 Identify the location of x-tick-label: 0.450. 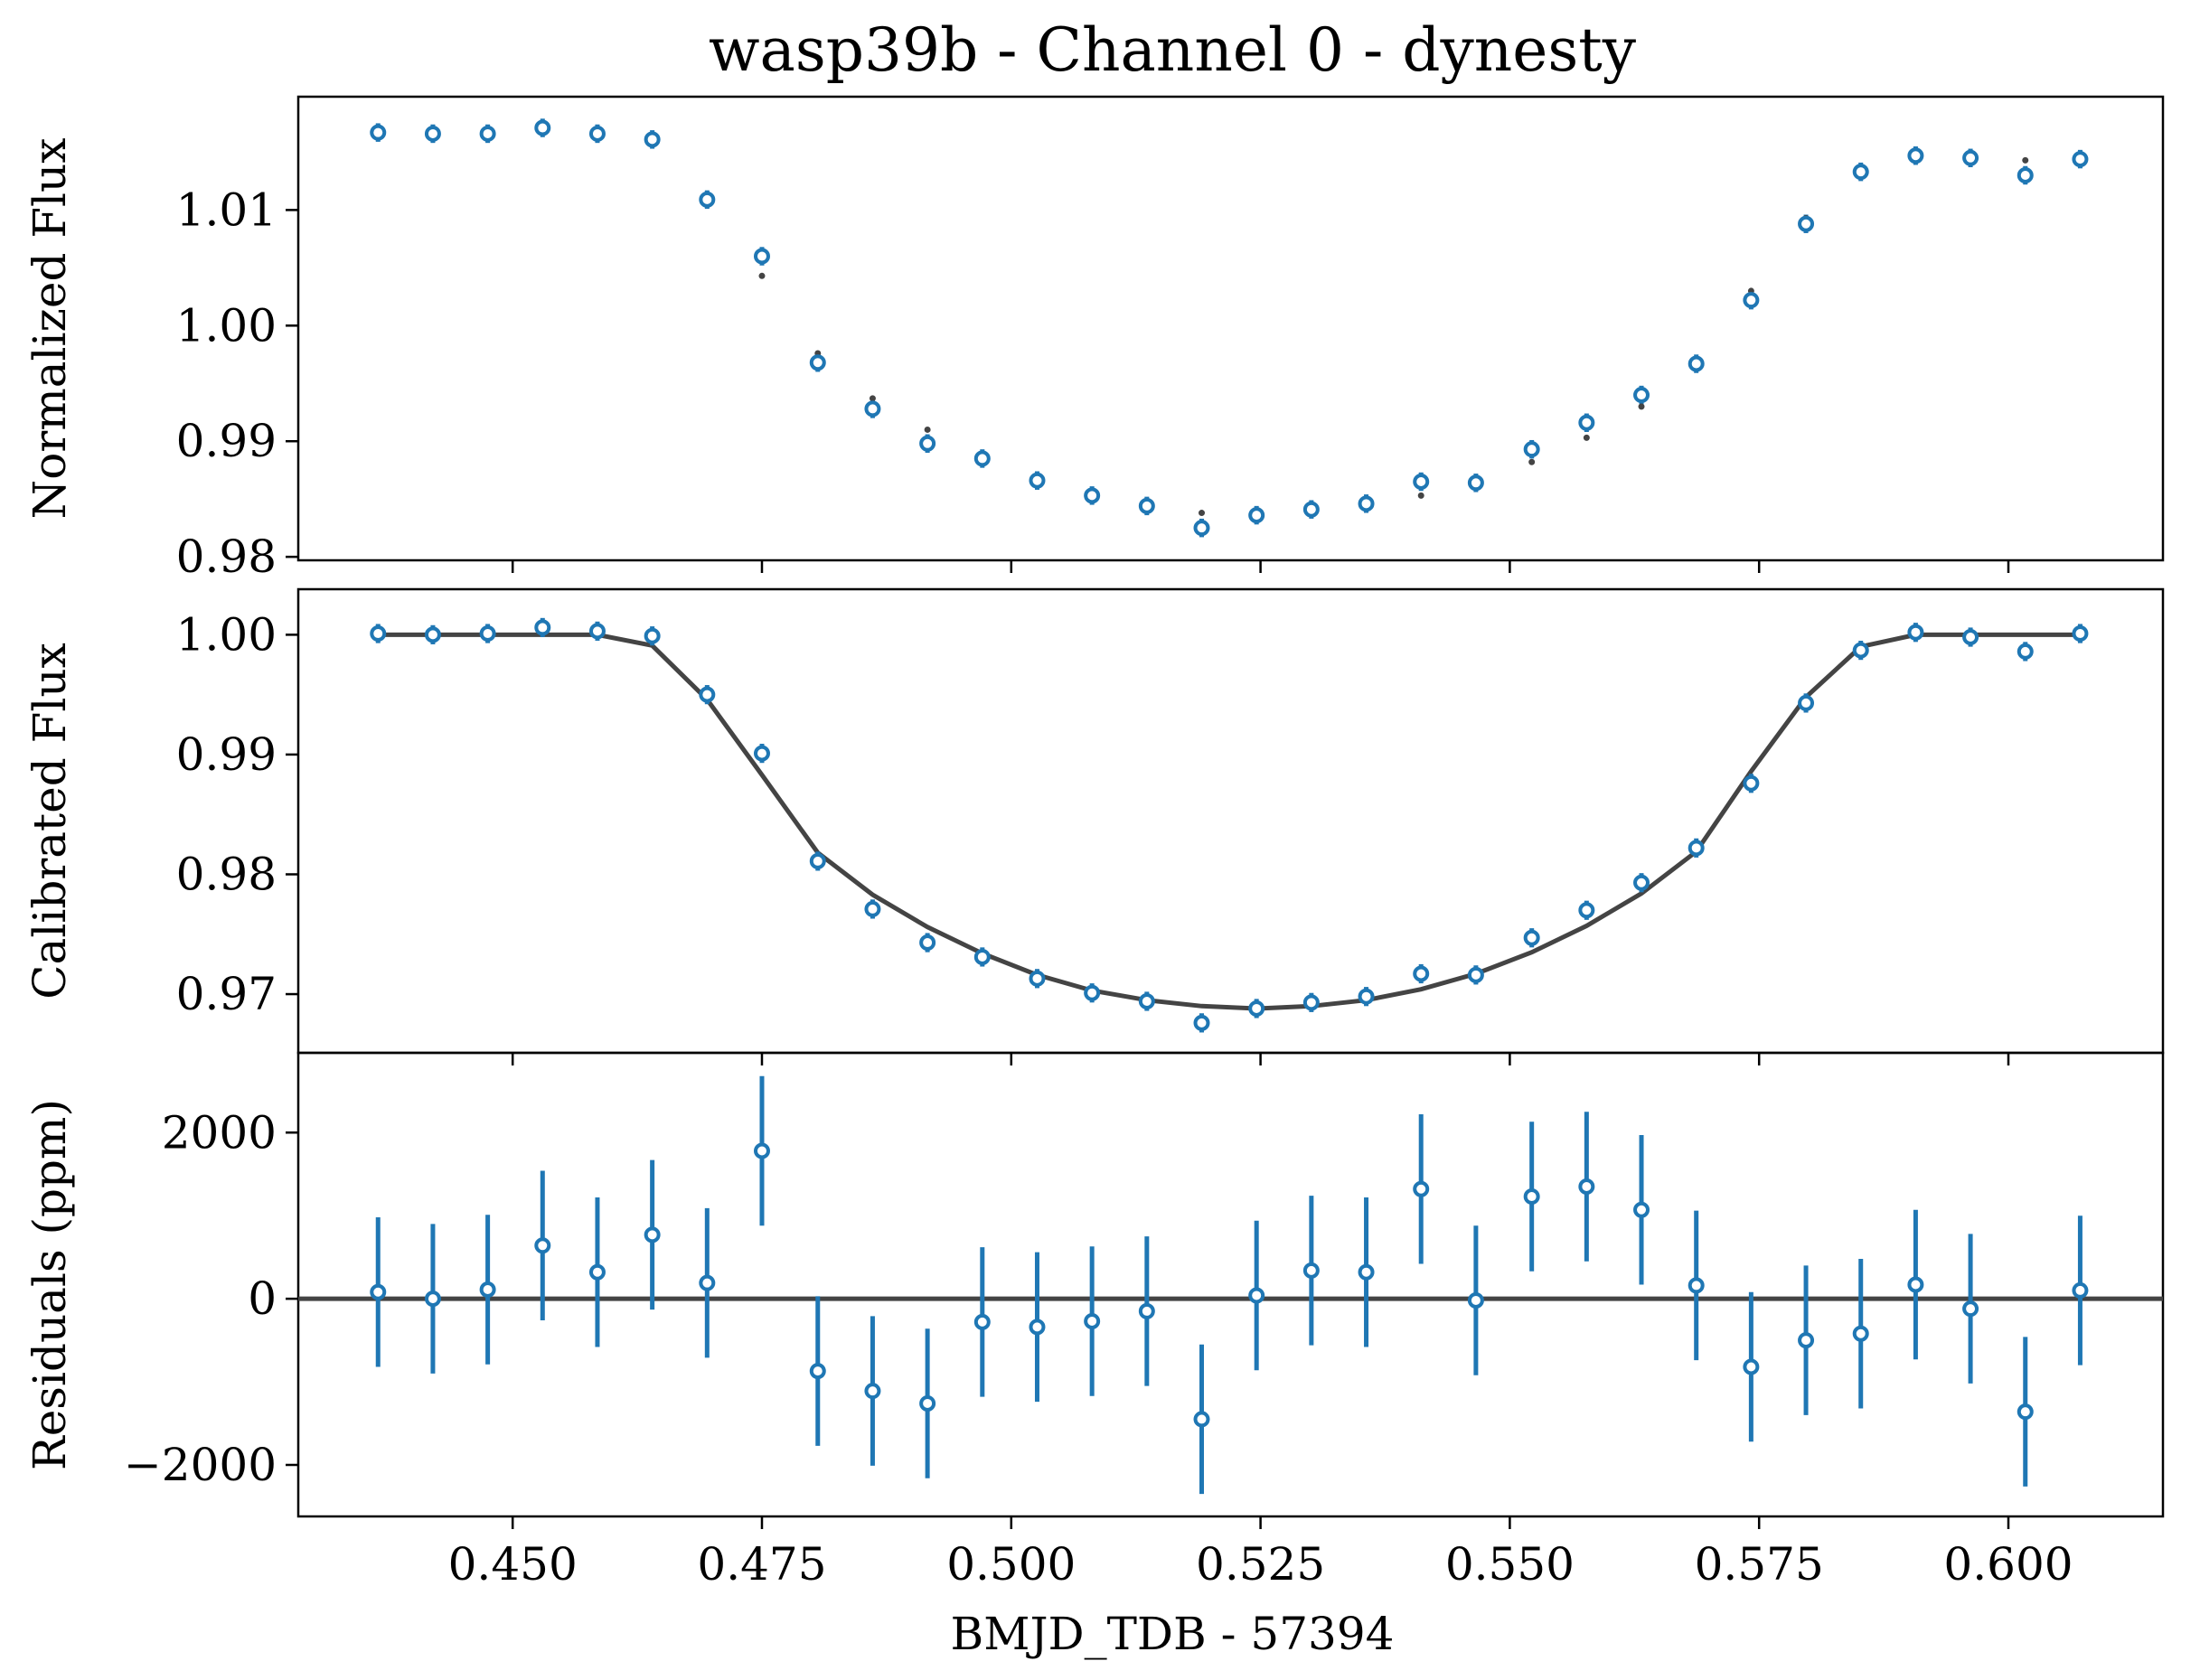
(513, 1564).